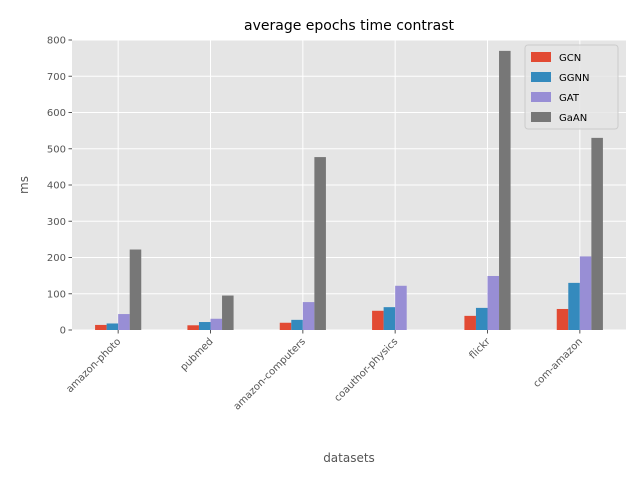 The height and width of the screenshot is (480, 640). I want to click on legend-label-ggnn: GGNN, so click(574, 78).